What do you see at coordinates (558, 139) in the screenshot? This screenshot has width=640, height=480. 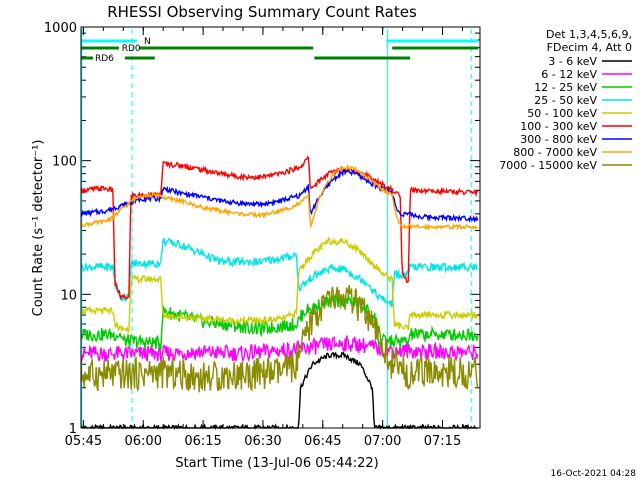 I see `legend-label: 300 - 800 keV` at bounding box center [558, 139].